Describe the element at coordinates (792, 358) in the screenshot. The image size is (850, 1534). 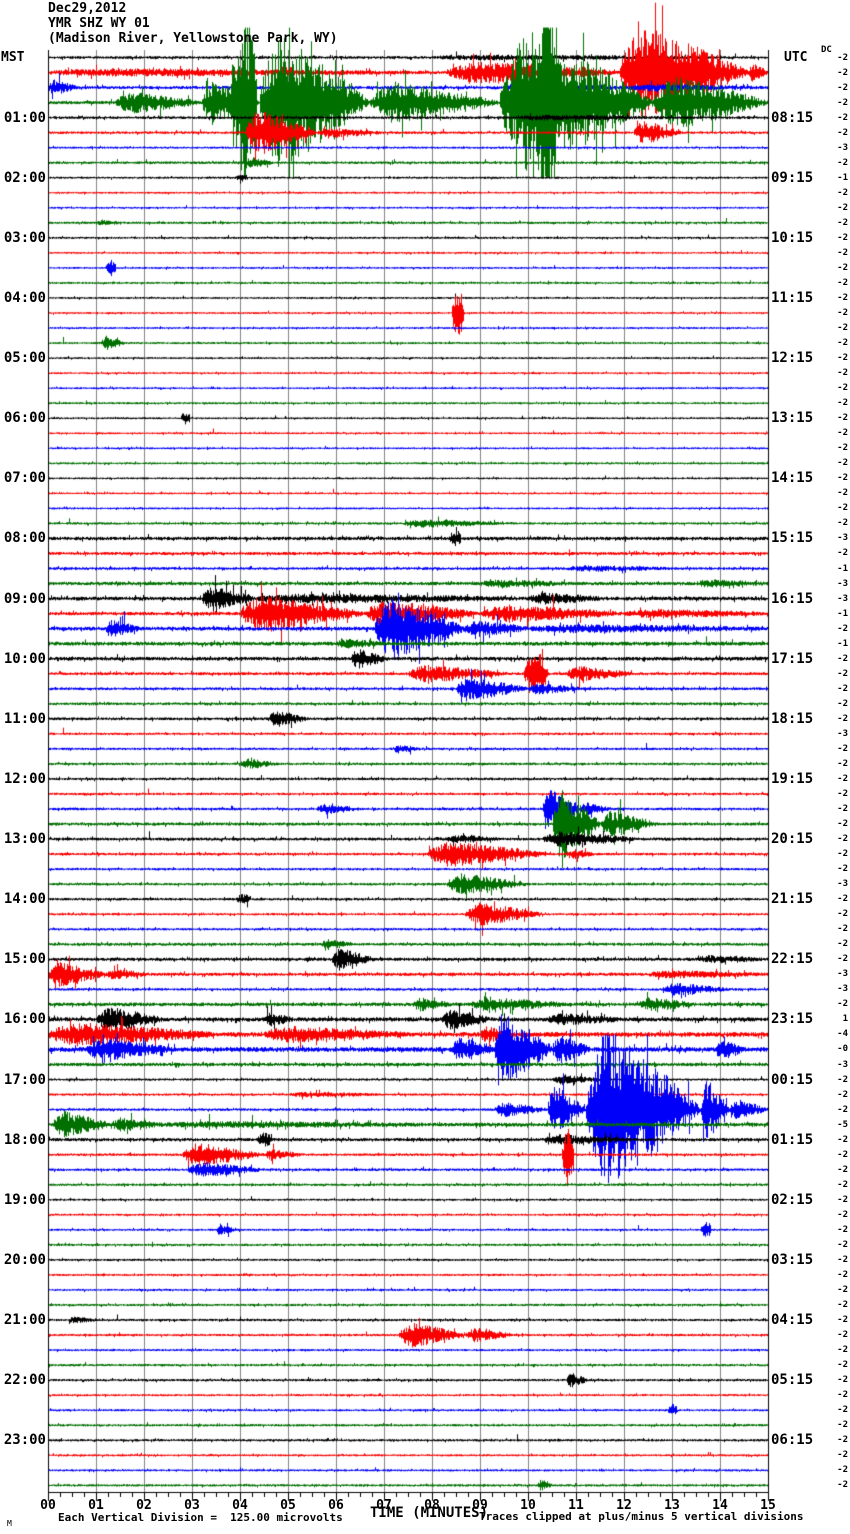
I see `utc-hour-label: 12:15` at that location.